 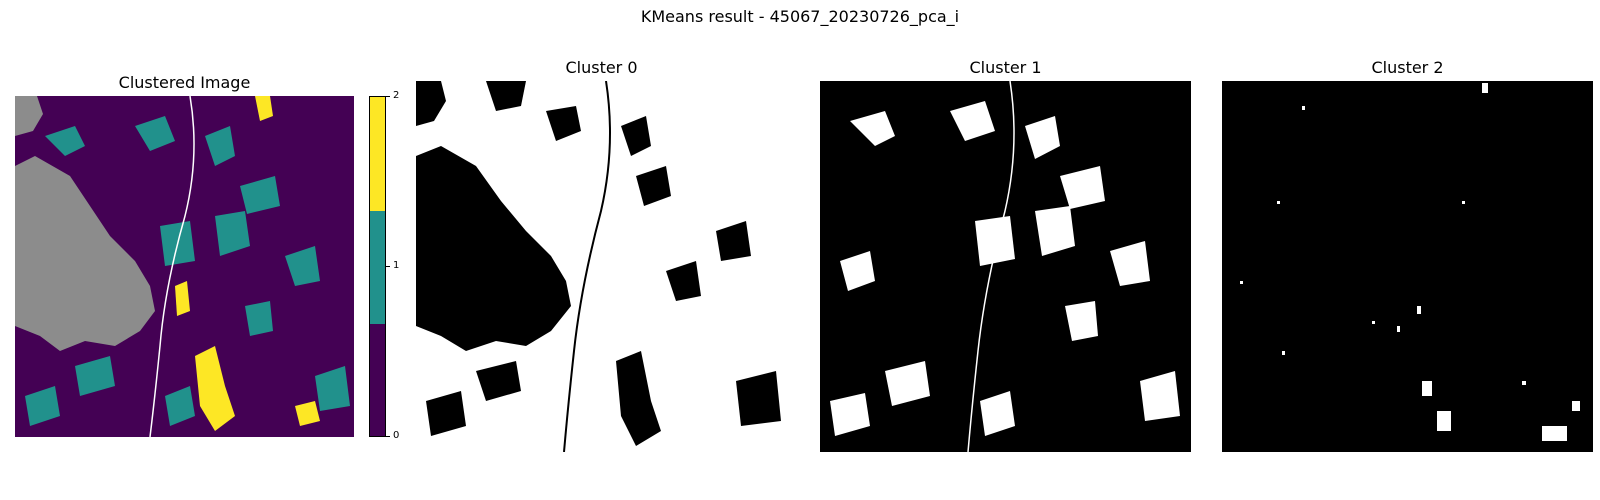 I want to click on colorbar-label-2: 2, so click(x=396, y=95).